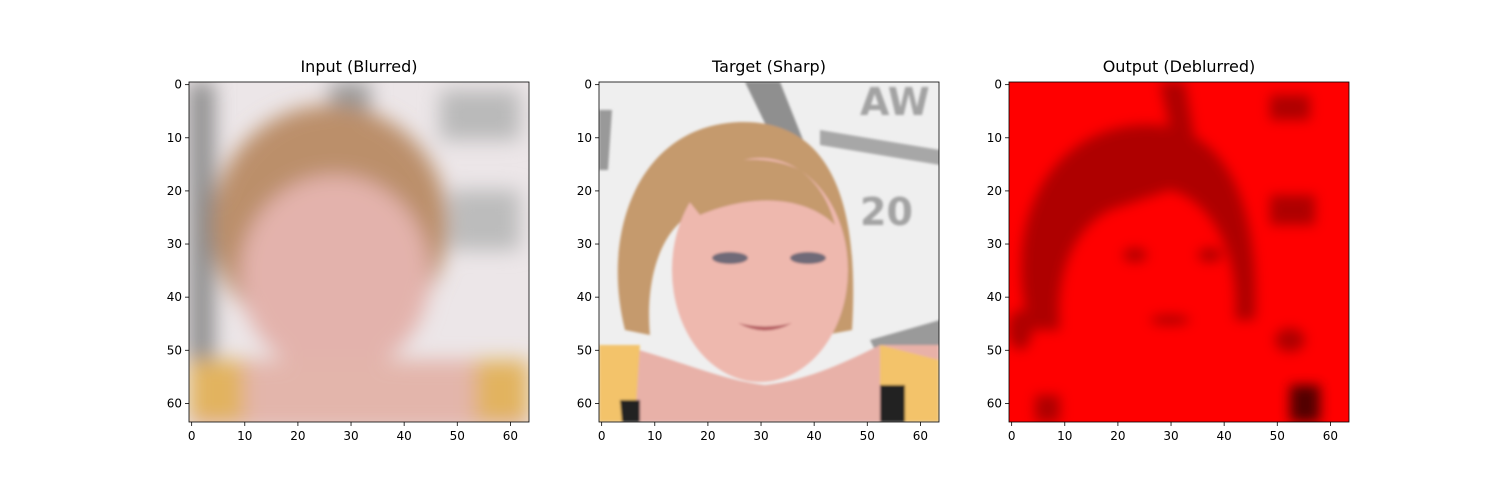  Describe the element at coordinates (895, 102) in the screenshot. I see `svg-text: AW` at that location.